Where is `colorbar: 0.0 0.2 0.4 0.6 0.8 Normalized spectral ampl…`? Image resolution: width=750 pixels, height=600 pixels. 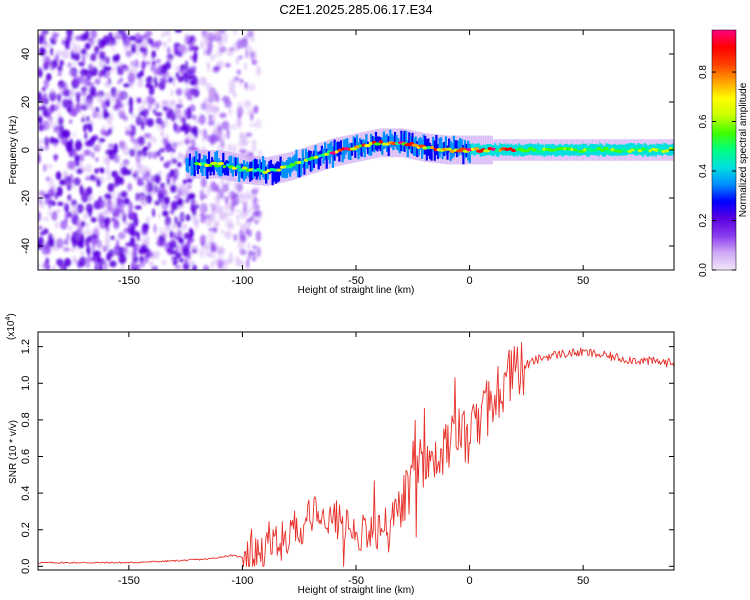 colorbar: 0.0 0.2 0.4 0.6 0.8 Normalized spectral ampl… is located at coordinates (723, 153).